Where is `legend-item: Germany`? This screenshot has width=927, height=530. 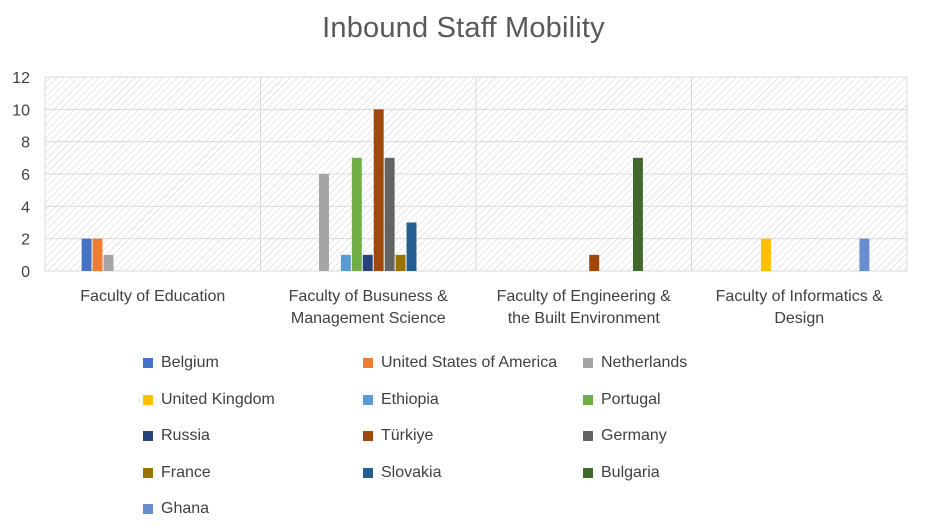
legend-item: Germany is located at coordinates (625, 436).